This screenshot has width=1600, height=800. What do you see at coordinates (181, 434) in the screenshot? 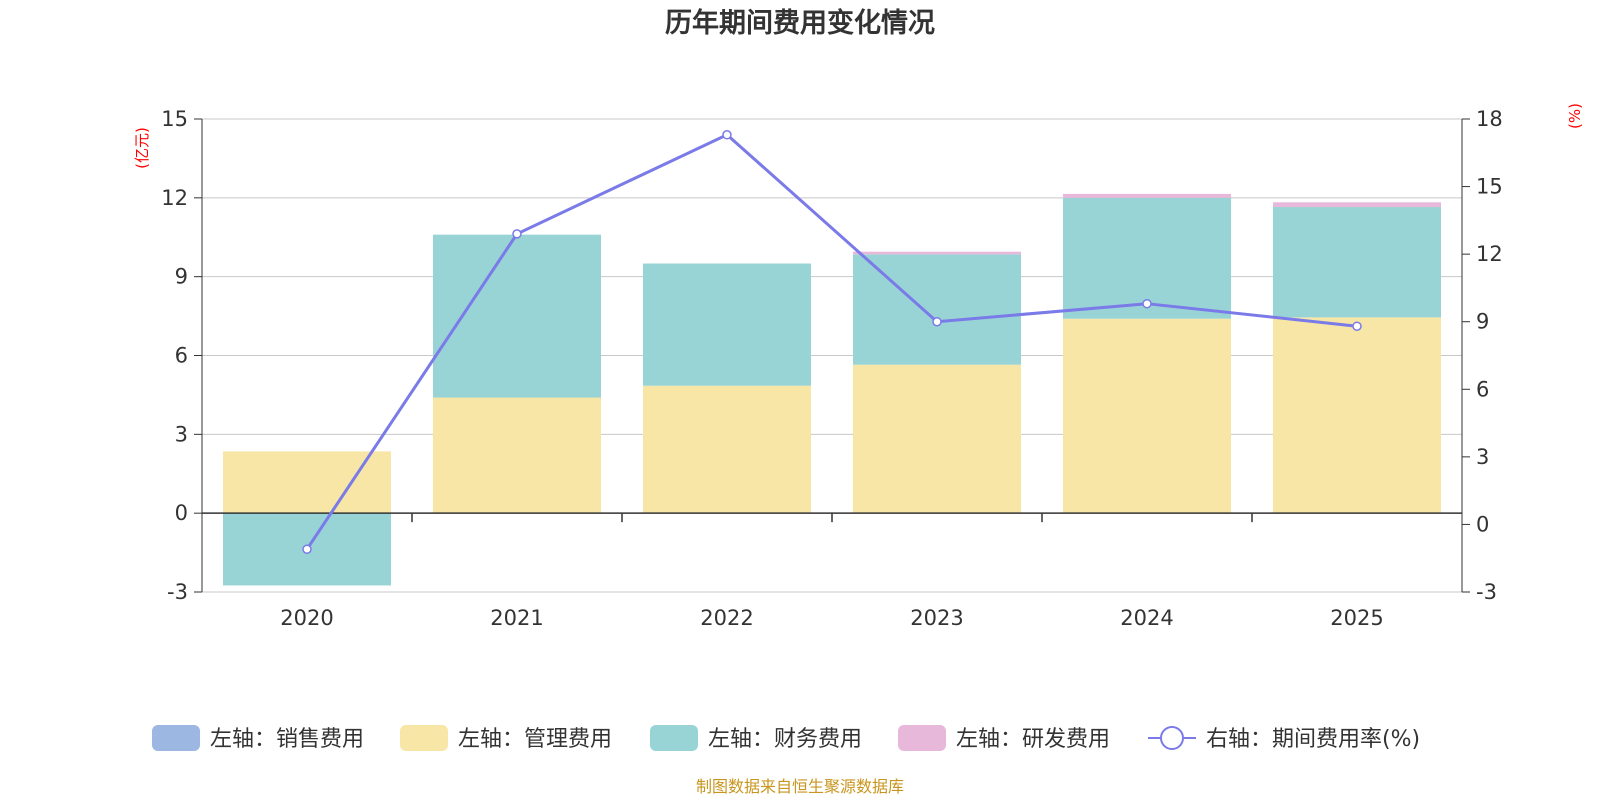
I see `left-tick-label: 3` at bounding box center [181, 434].